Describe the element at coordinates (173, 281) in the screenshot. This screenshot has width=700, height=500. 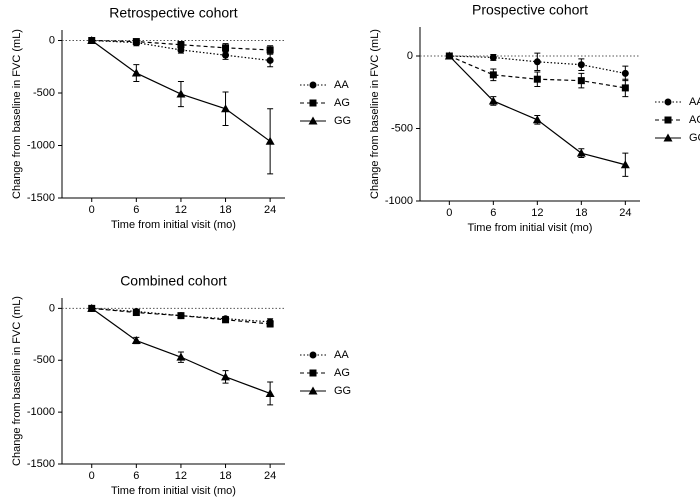
I see `chart-title: Combined cohort` at that location.